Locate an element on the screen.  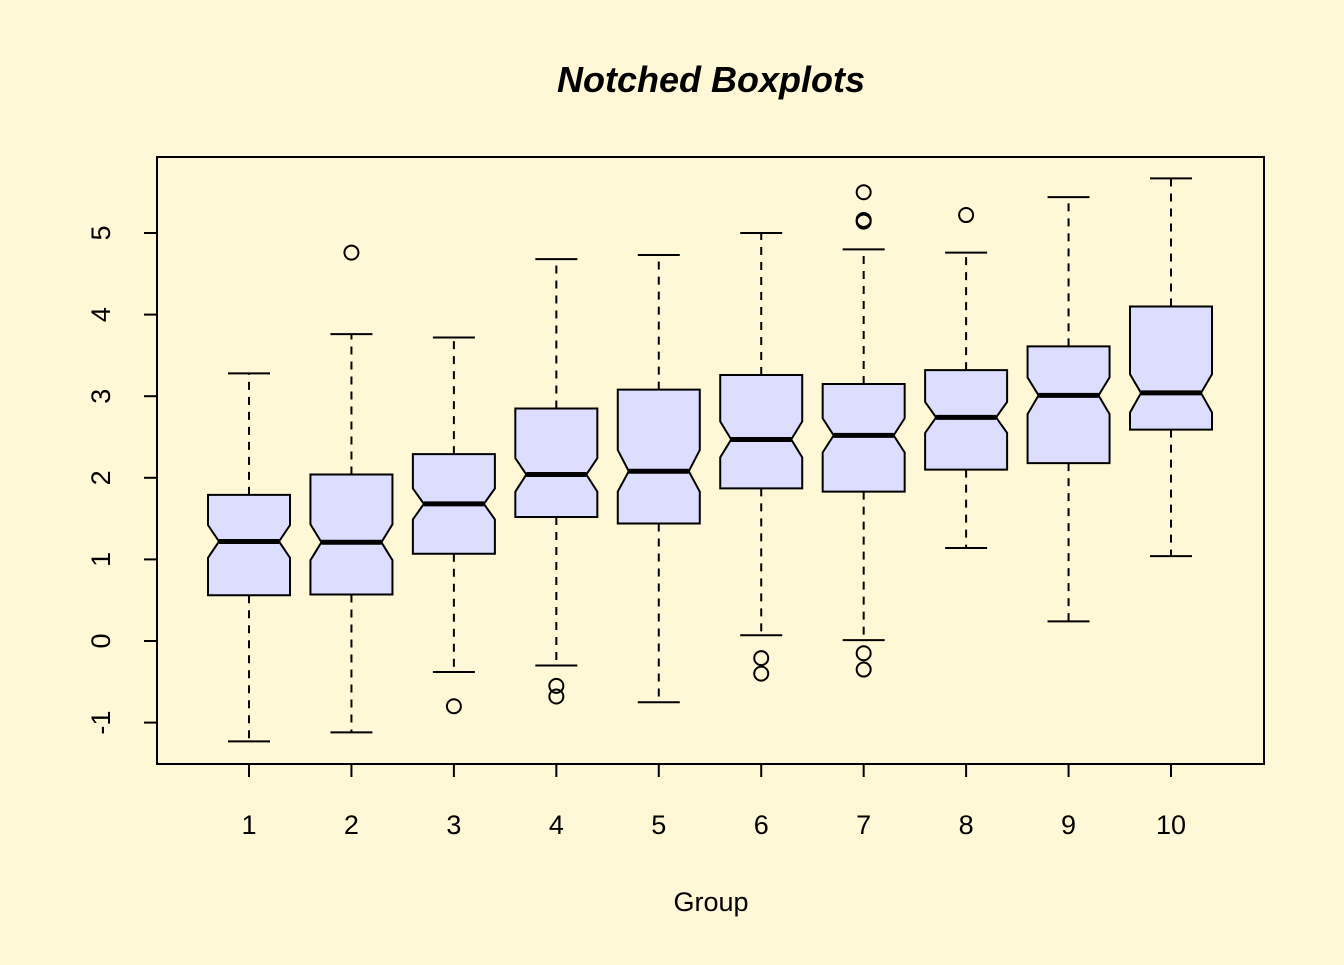
y-tick-label: 0 is located at coordinates (101, 640).